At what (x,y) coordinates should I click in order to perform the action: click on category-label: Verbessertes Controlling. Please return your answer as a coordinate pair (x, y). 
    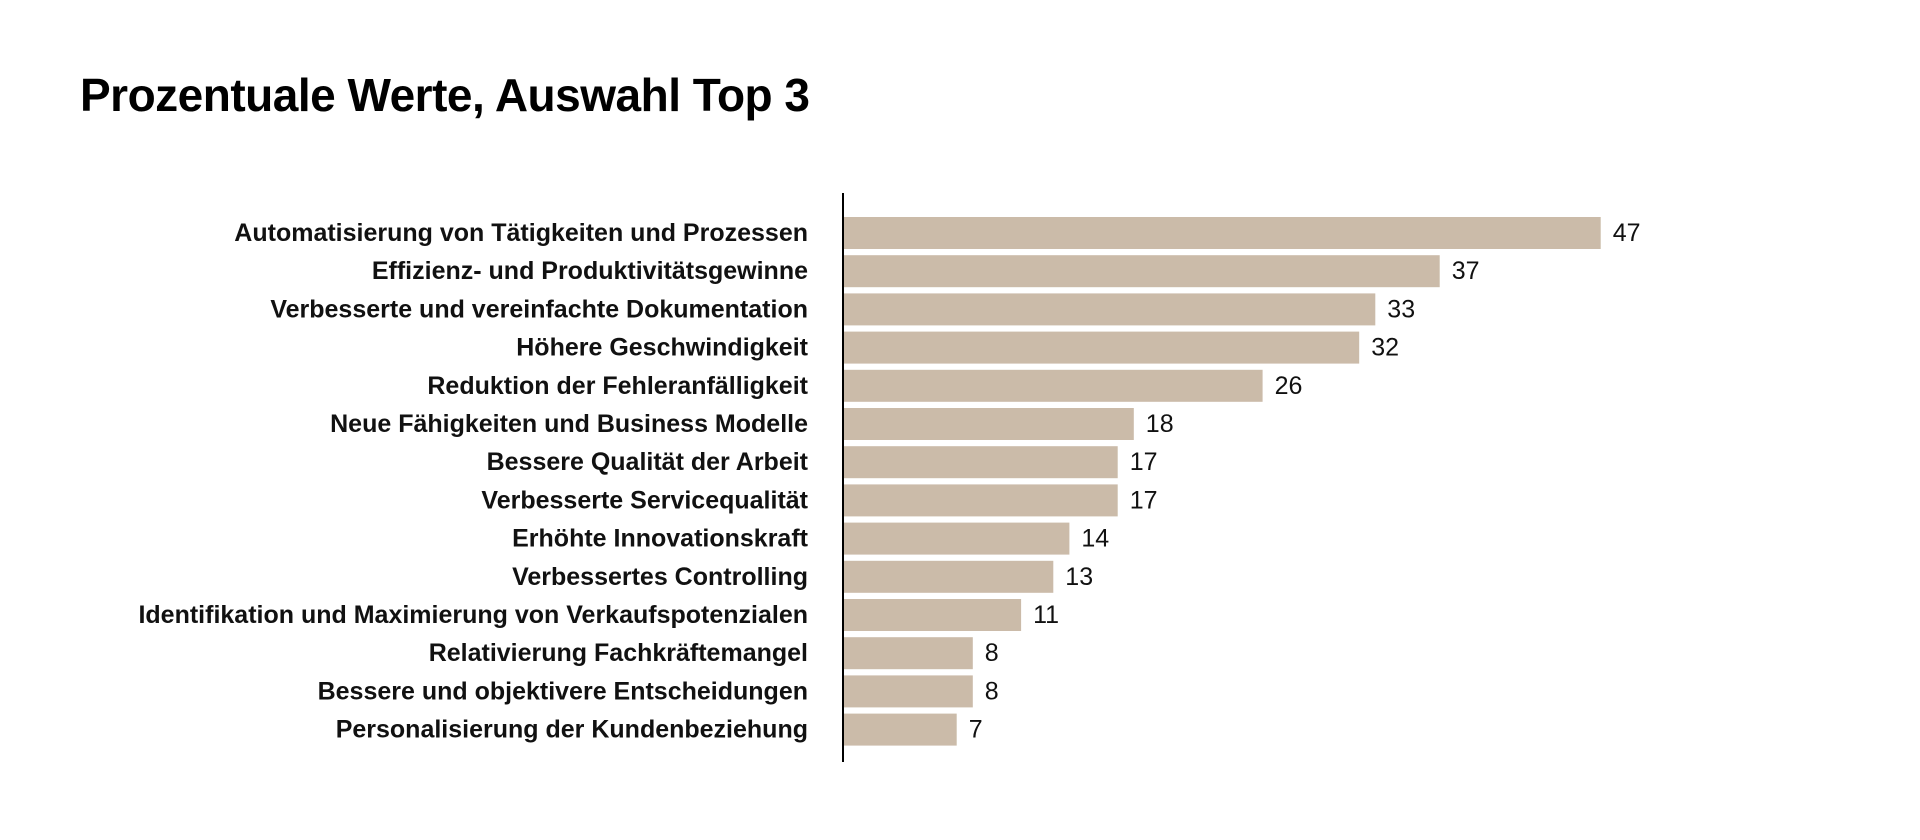
    Looking at the image, I should click on (660, 577).